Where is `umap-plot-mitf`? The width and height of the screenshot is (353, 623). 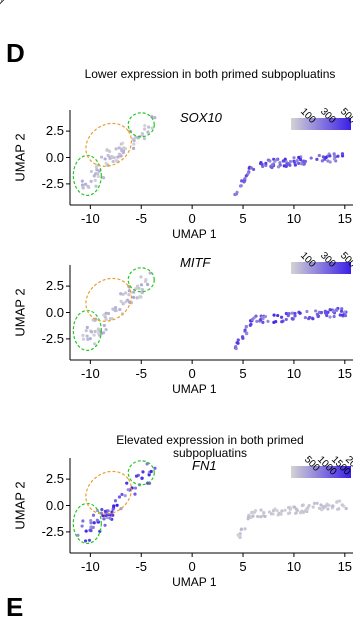 umap-plot-mitf is located at coordinates (209, 314).